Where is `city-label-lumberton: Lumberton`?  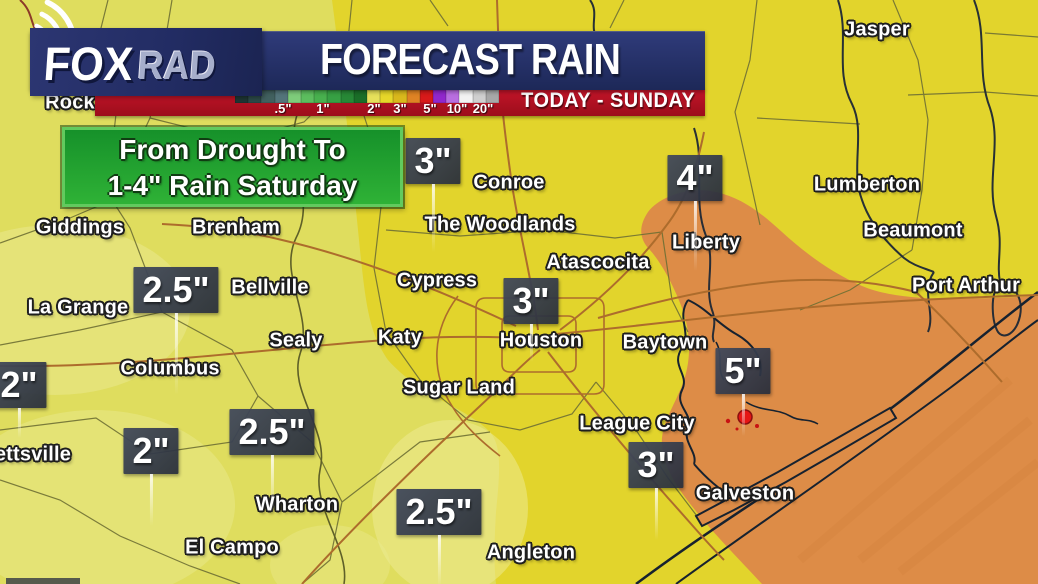 city-label-lumberton: Lumberton is located at coordinates (867, 184).